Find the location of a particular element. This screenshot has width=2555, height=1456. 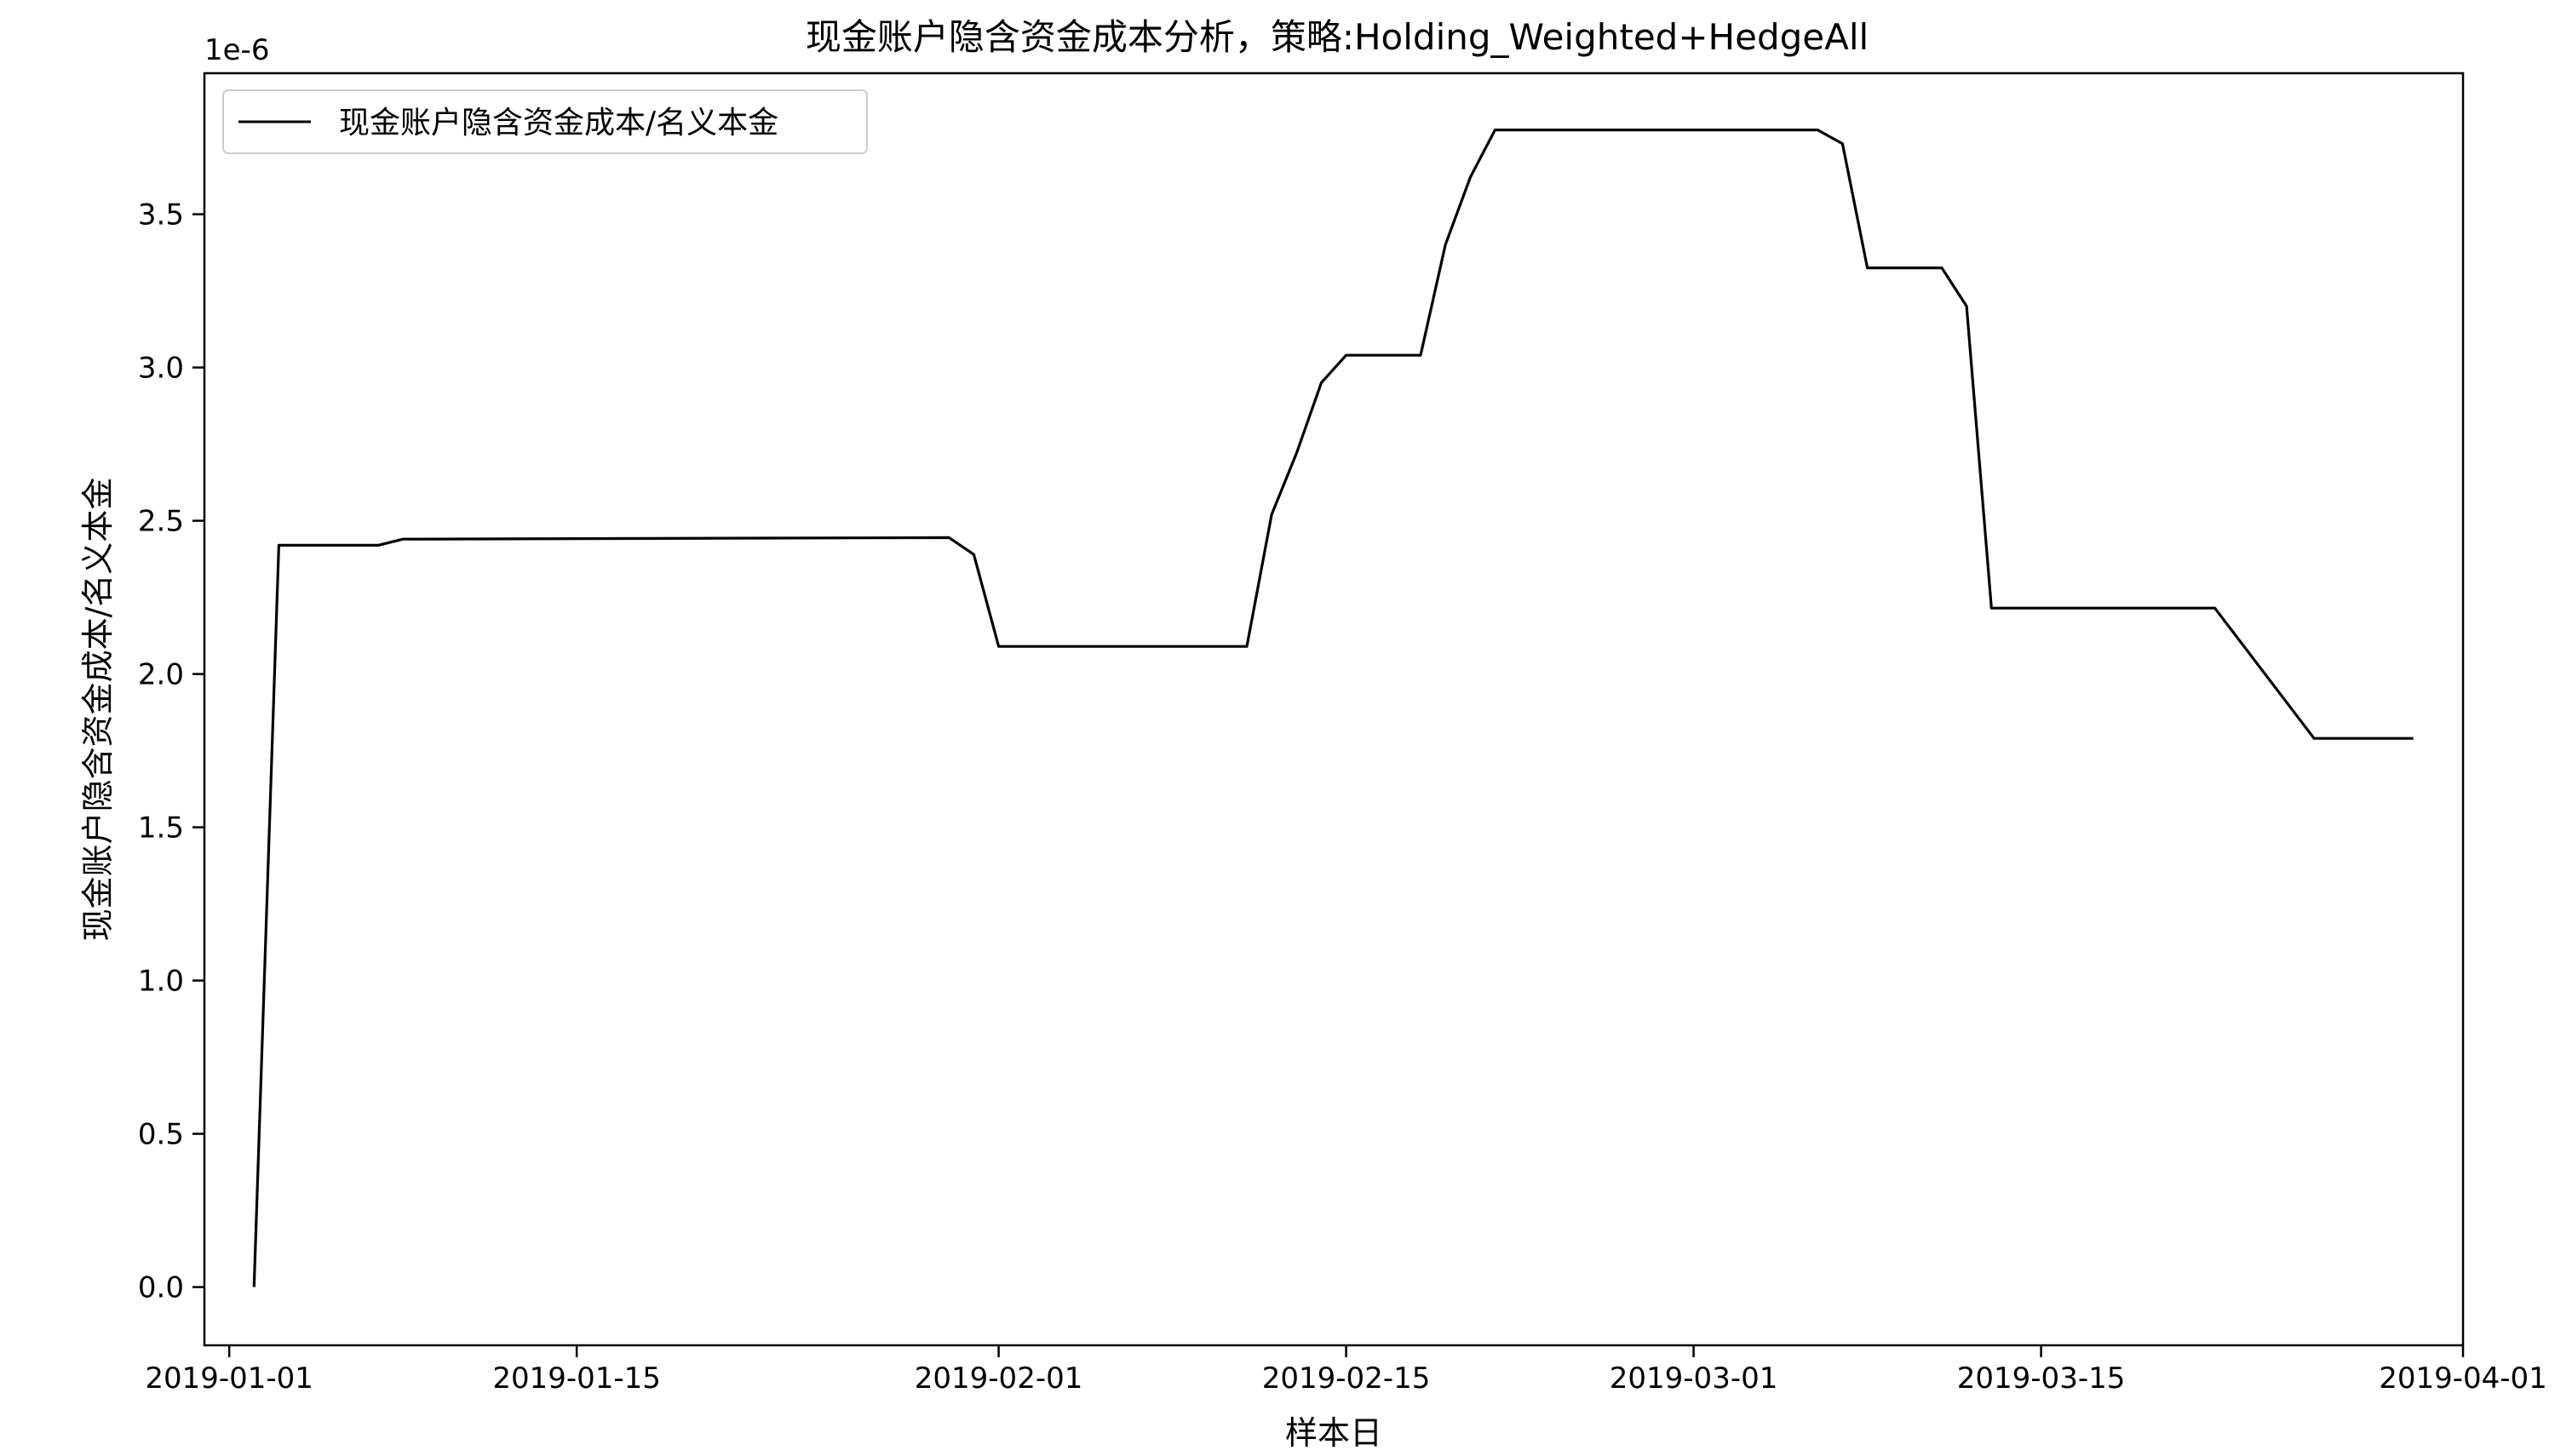

legend-label: 现金账户隐含资金成本/名义本金 is located at coordinates (558, 123).